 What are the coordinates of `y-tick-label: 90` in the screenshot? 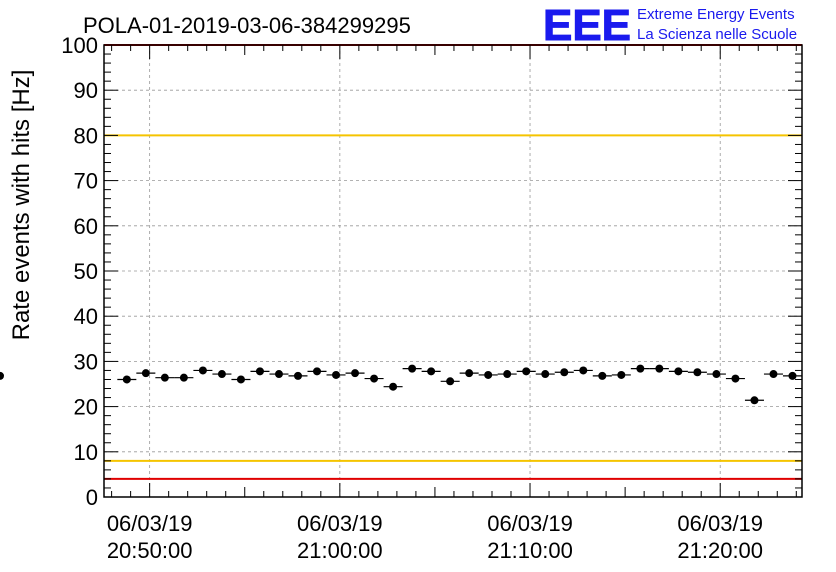 It's located at (86, 90).